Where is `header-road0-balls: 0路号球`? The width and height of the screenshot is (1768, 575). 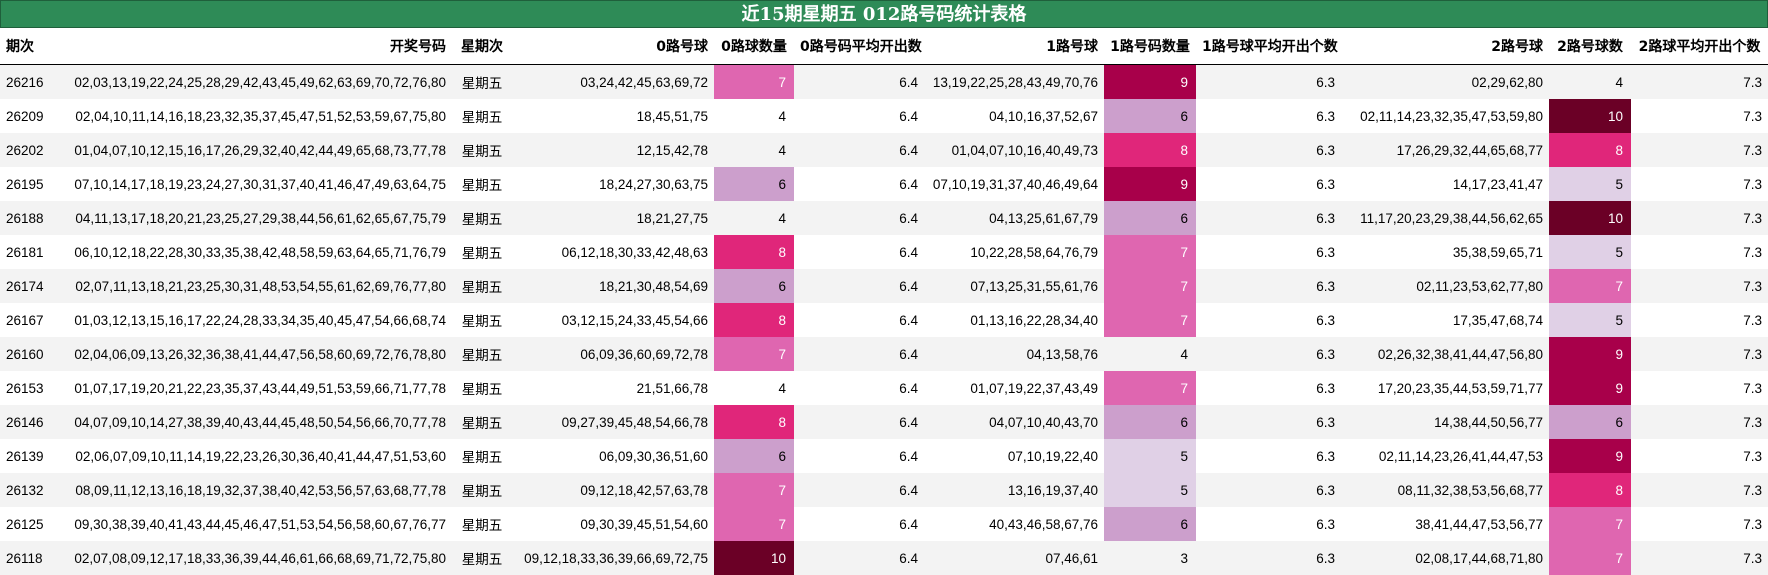 header-road0-balls: 0路号球 is located at coordinates (613, 46).